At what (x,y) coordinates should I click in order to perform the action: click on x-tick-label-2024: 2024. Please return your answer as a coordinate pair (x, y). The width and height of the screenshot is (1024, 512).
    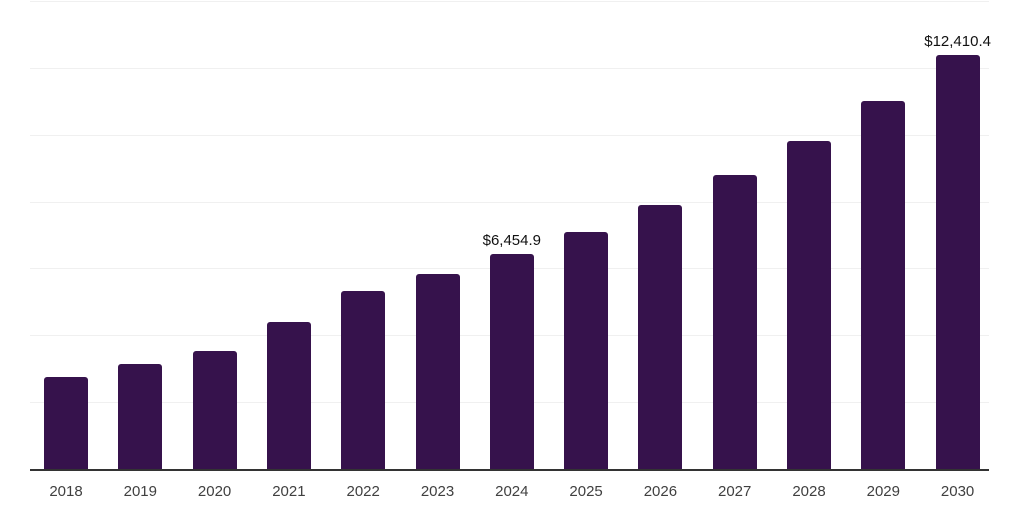
    Looking at the image, I should click on (512, 491).